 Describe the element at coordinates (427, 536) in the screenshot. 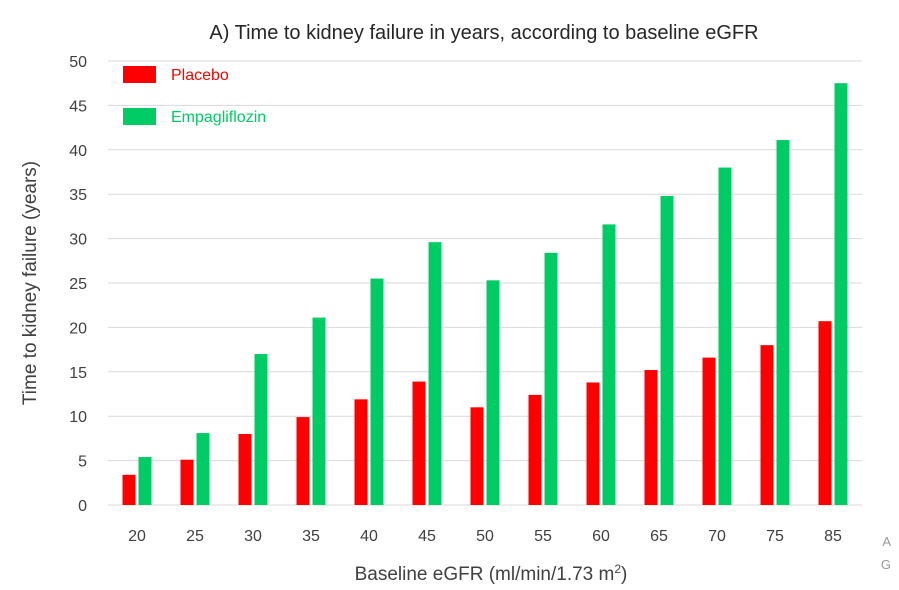

I see `x-tick-label: 45` at that location.